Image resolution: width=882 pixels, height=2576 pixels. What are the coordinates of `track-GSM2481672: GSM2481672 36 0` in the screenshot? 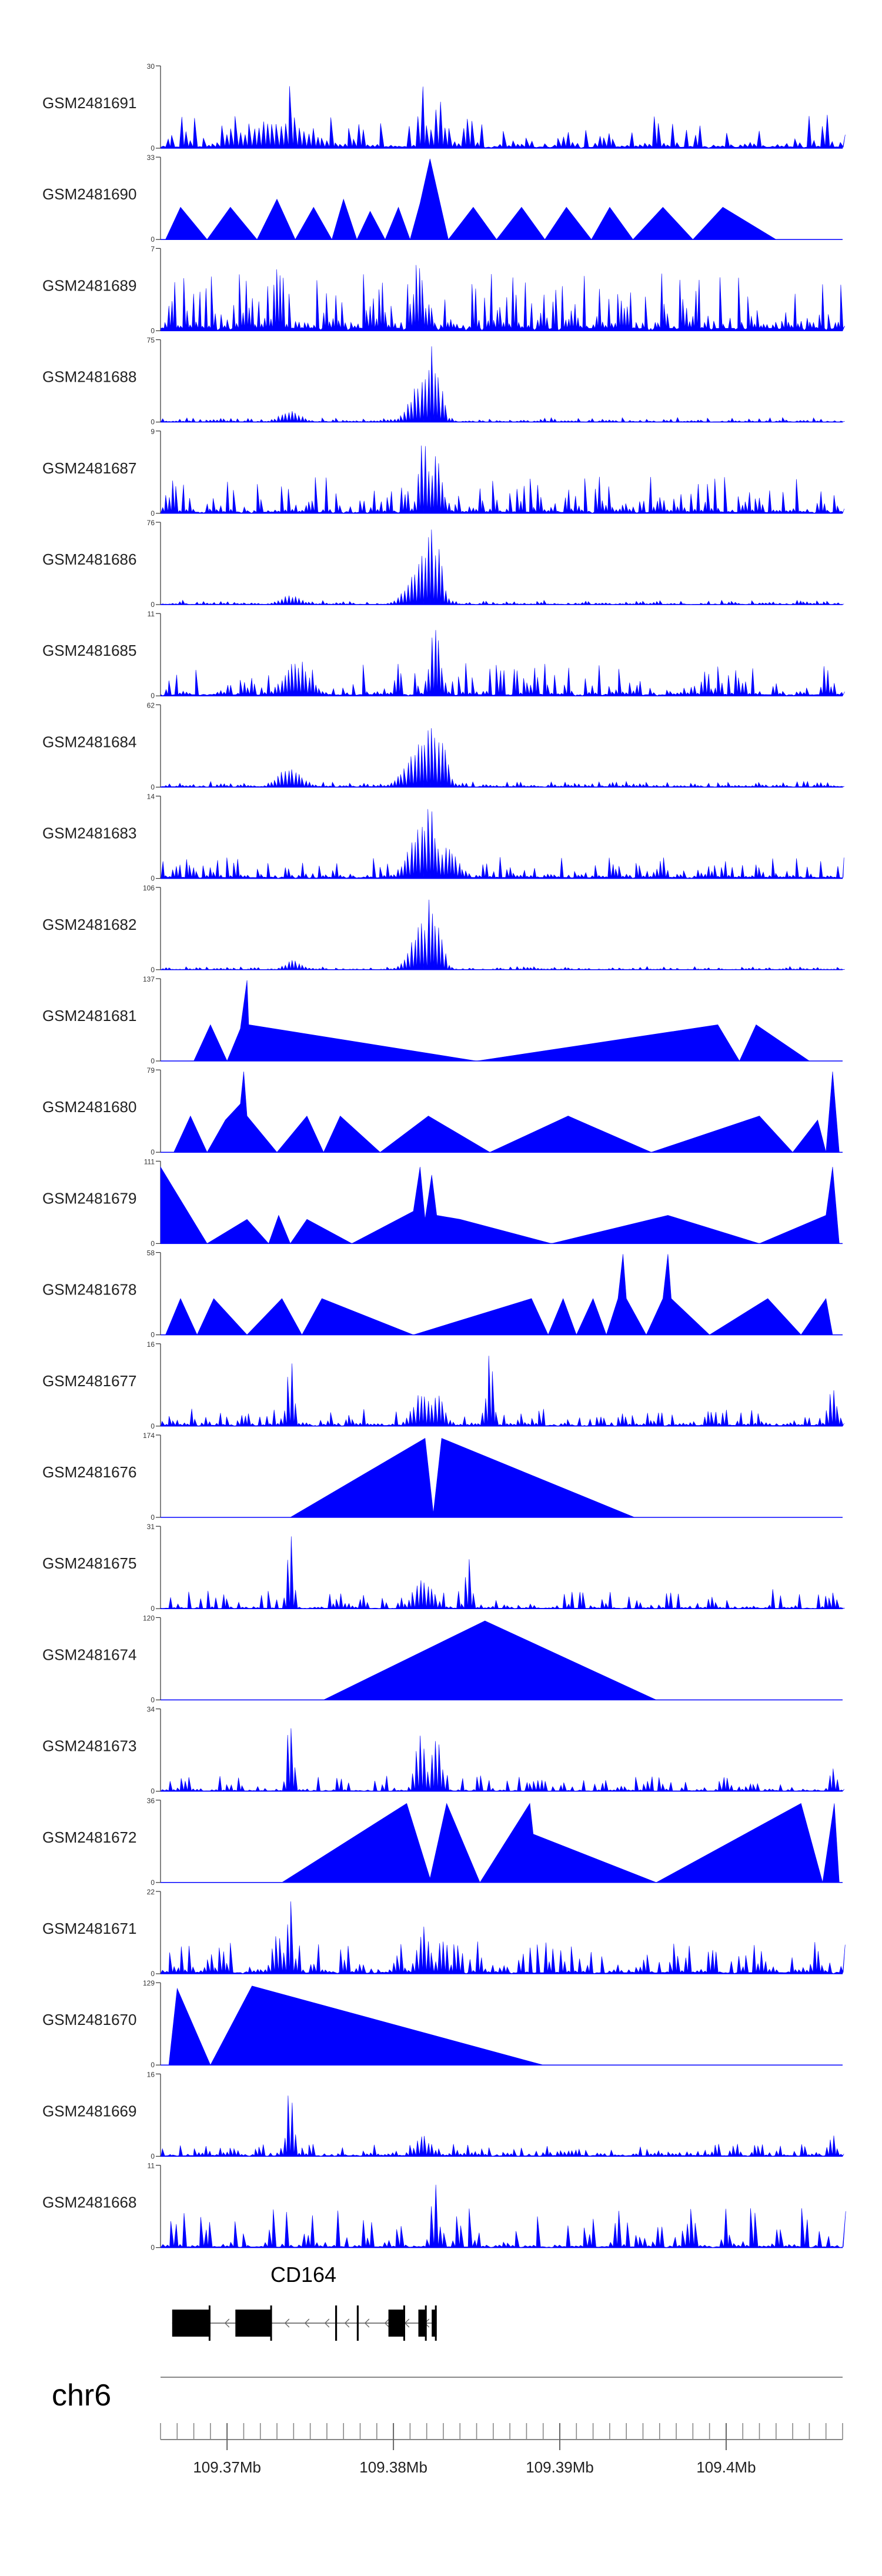 It's located at (442, 1842).